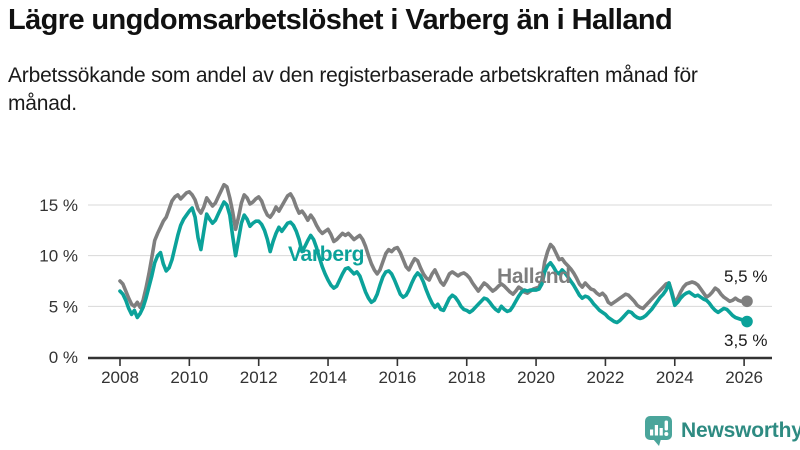  Describe the element at coordinates (259, 377) in the screenshot. I see `x-tick-label: 2012` at that location.